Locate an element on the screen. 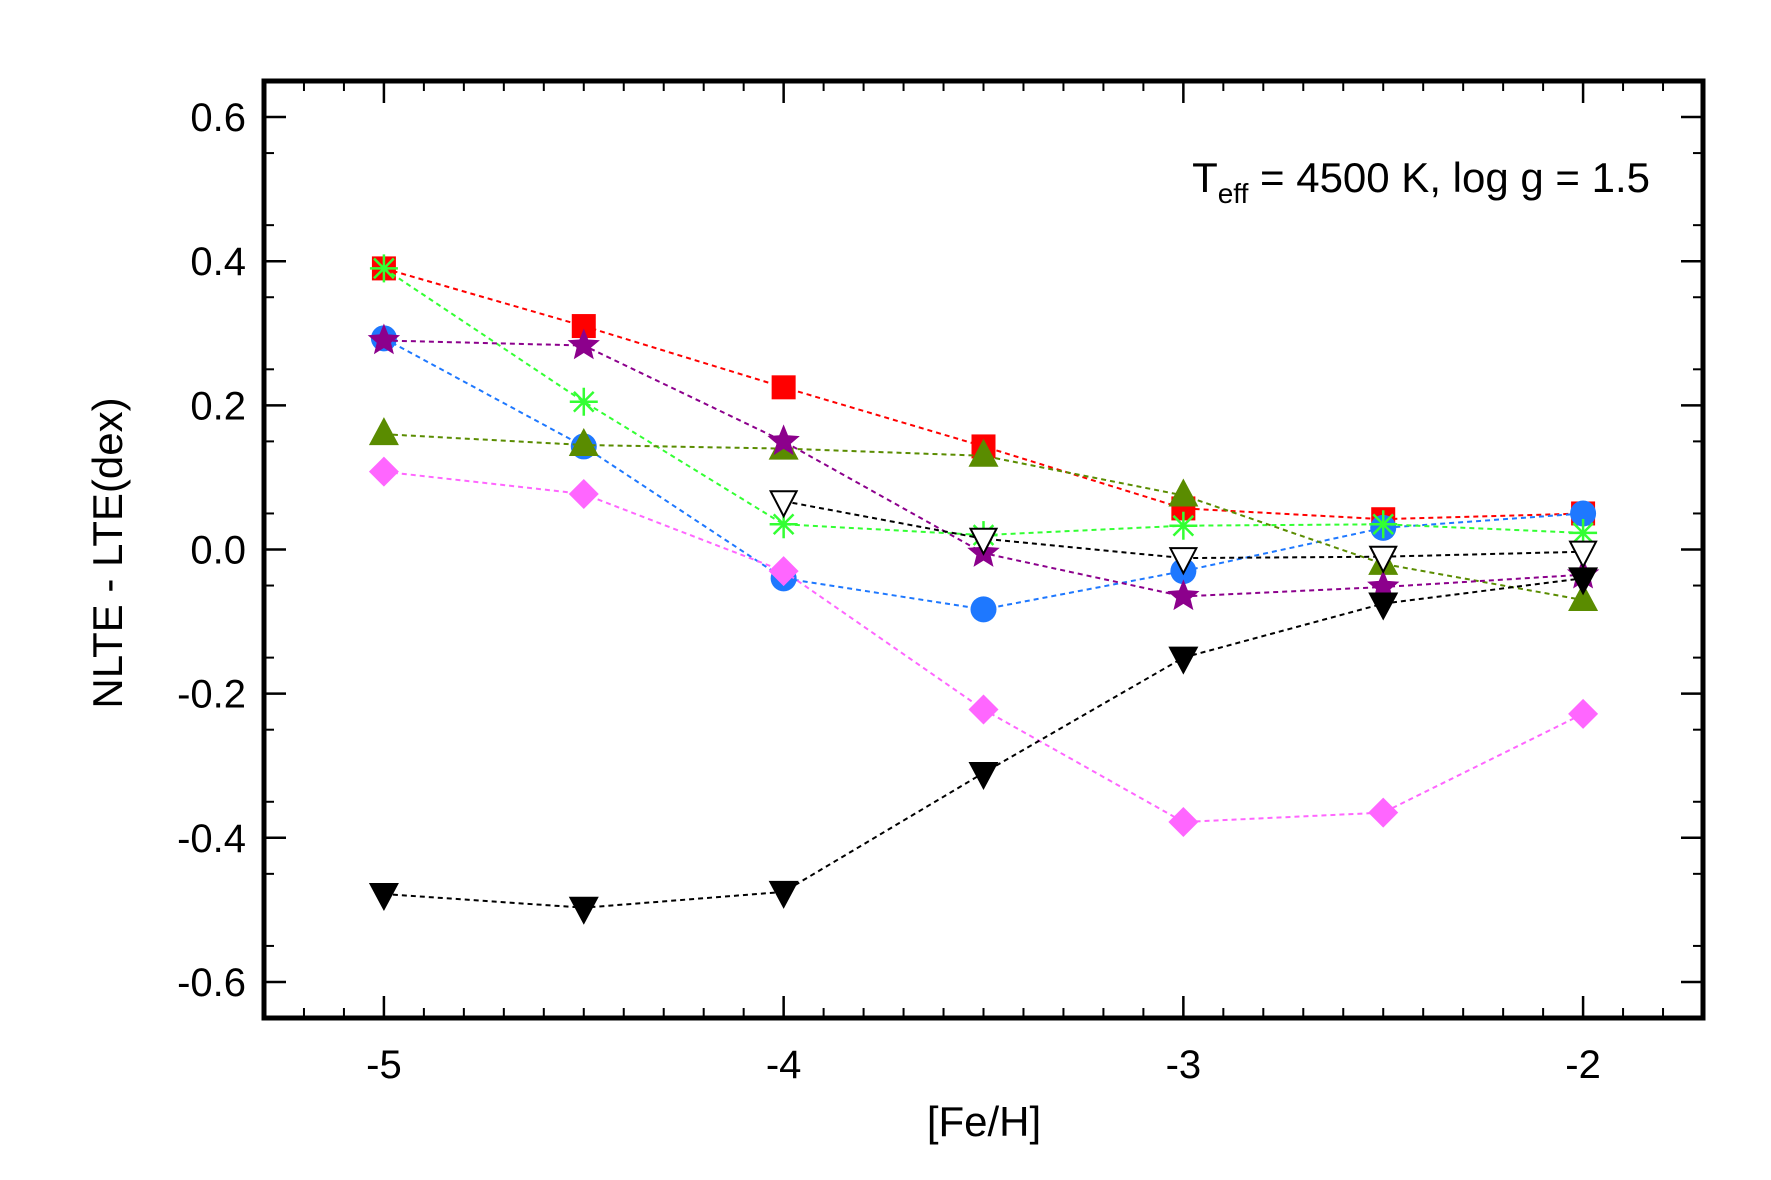  x-tick-label: -3 is located at coordinates (1184, 1065).